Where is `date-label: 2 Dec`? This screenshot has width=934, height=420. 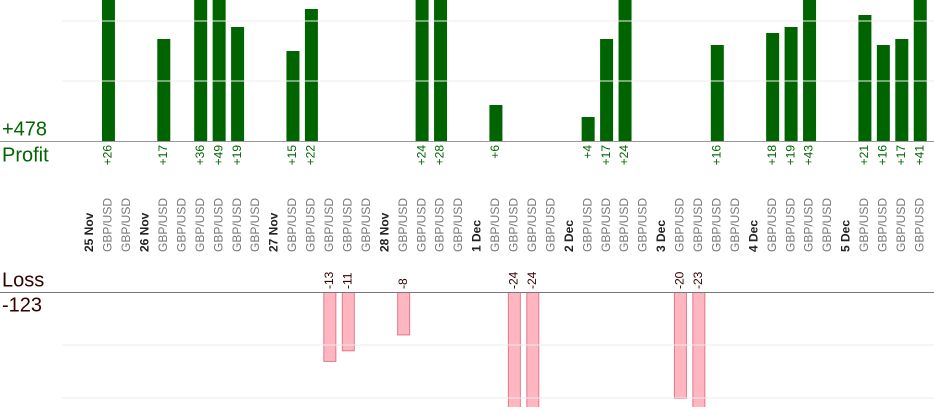 date-label: 2 Dec is located at coordinates (569, 236).